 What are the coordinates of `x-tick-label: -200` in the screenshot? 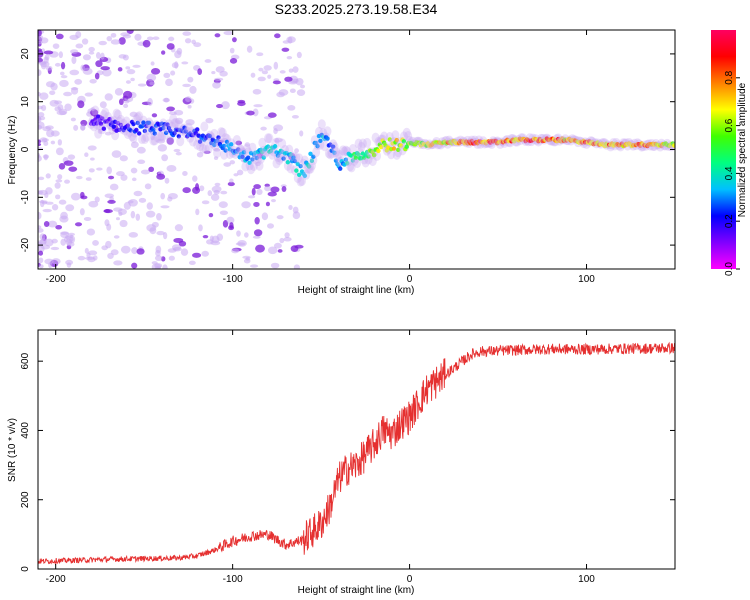 It's located at (56, 579).